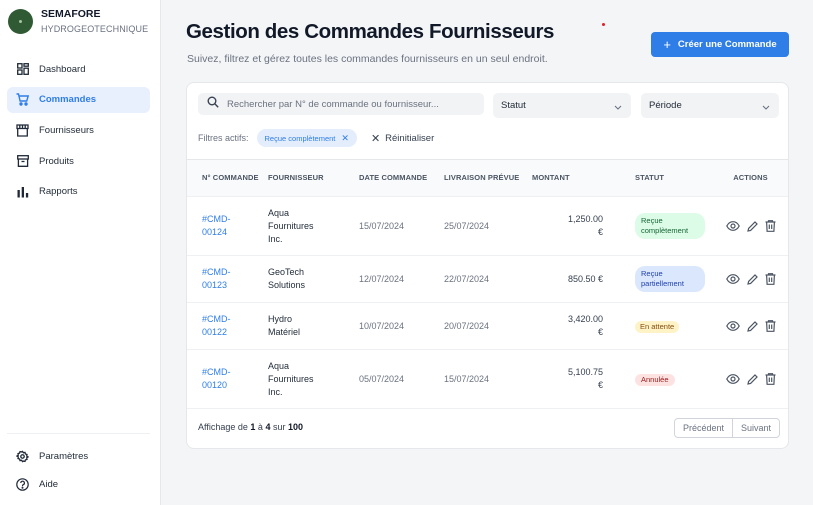 The image size is (813, 505). I want to click on order-date-cell: 12/07/2024, so click(382, 278).